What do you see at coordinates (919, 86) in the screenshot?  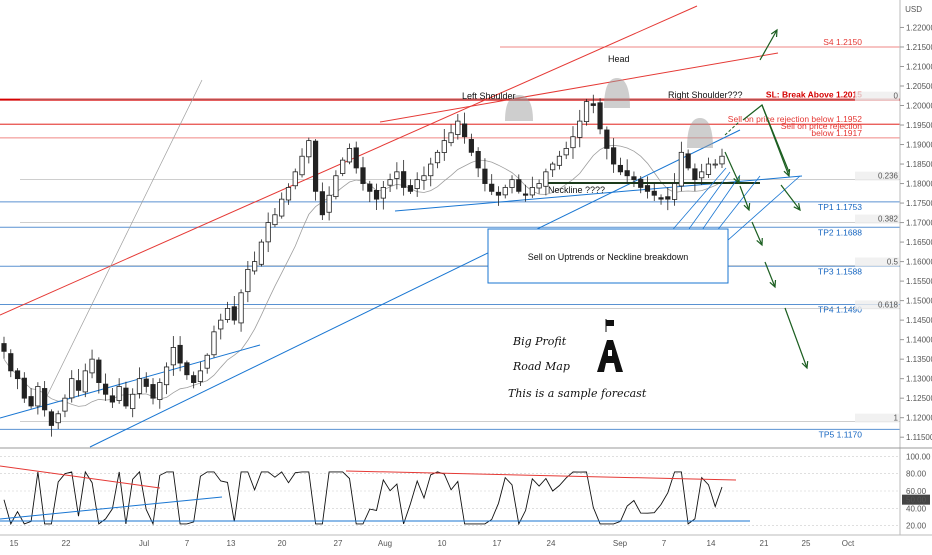 I see `price-tick-label: 1.20500` at bounding box center [919, 86].